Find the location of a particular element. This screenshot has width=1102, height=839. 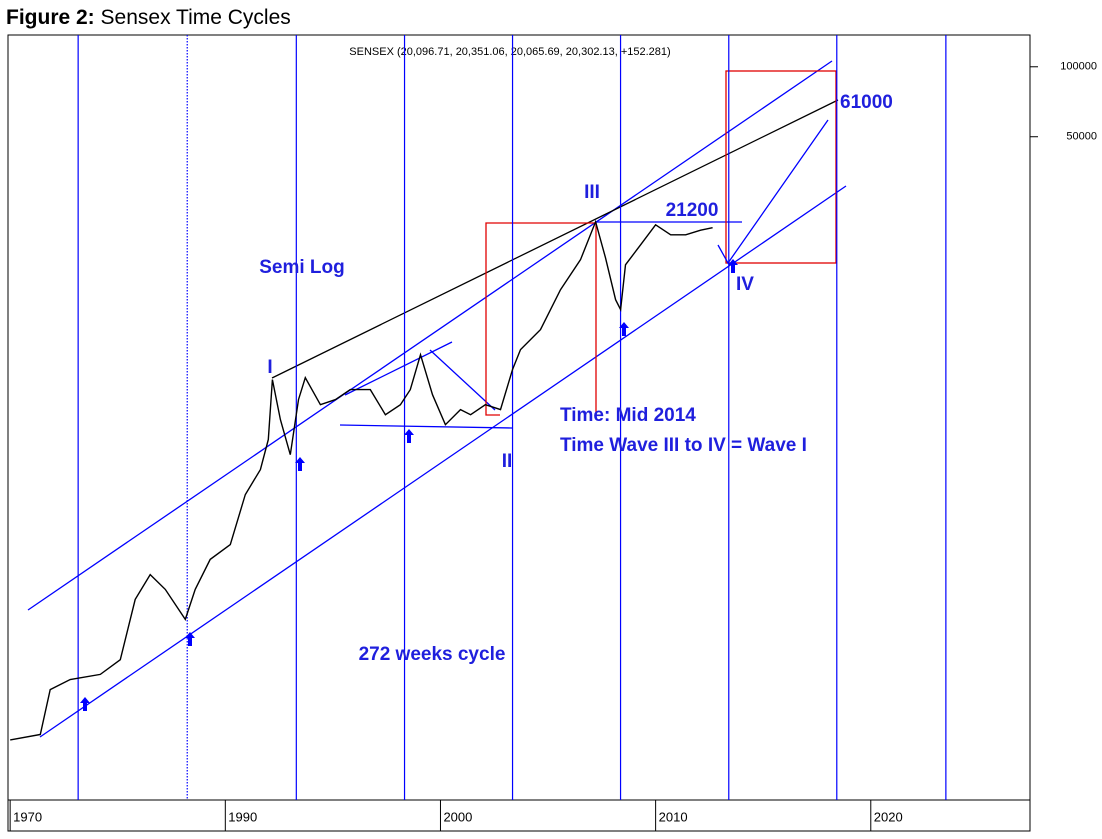

x-tick-label: 2010 is located at coordinates (673, 816).